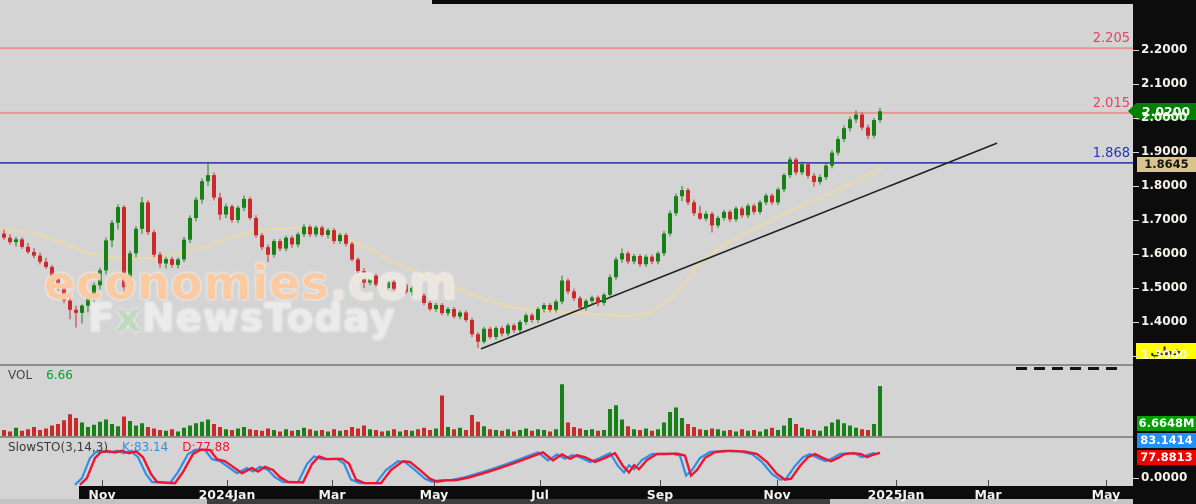 The height and width of the screenshot is (504, 1196). I want to click on watermark-tagline-f: F, so click(102, 318).